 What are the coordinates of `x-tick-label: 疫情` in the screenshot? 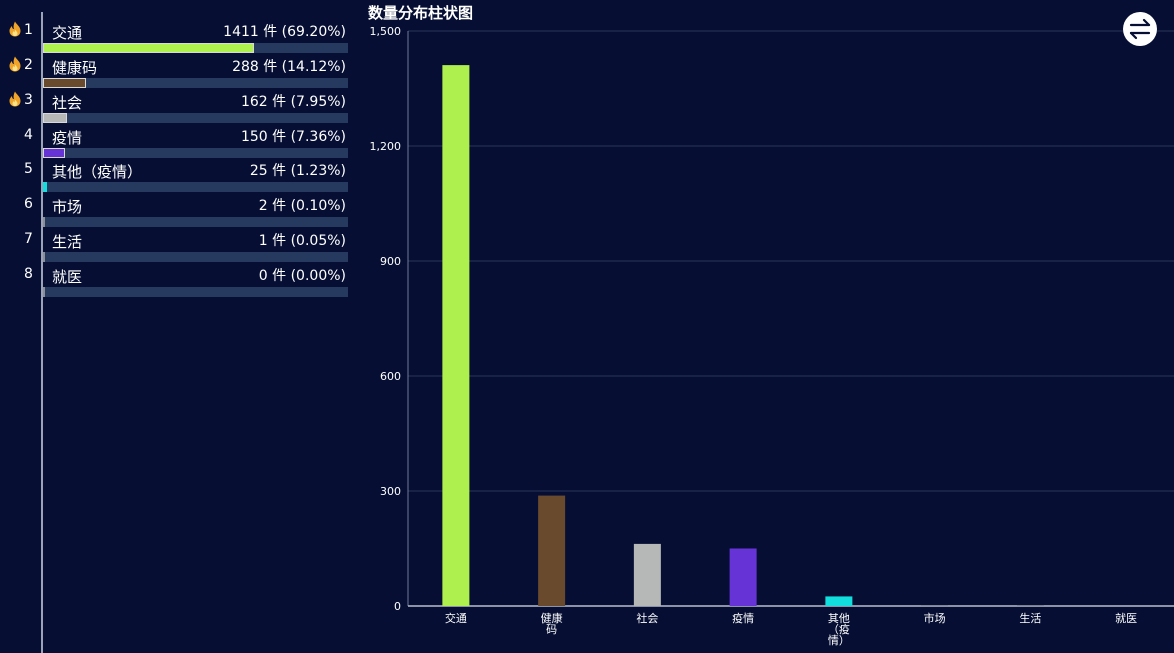 It's located at (743, 618).